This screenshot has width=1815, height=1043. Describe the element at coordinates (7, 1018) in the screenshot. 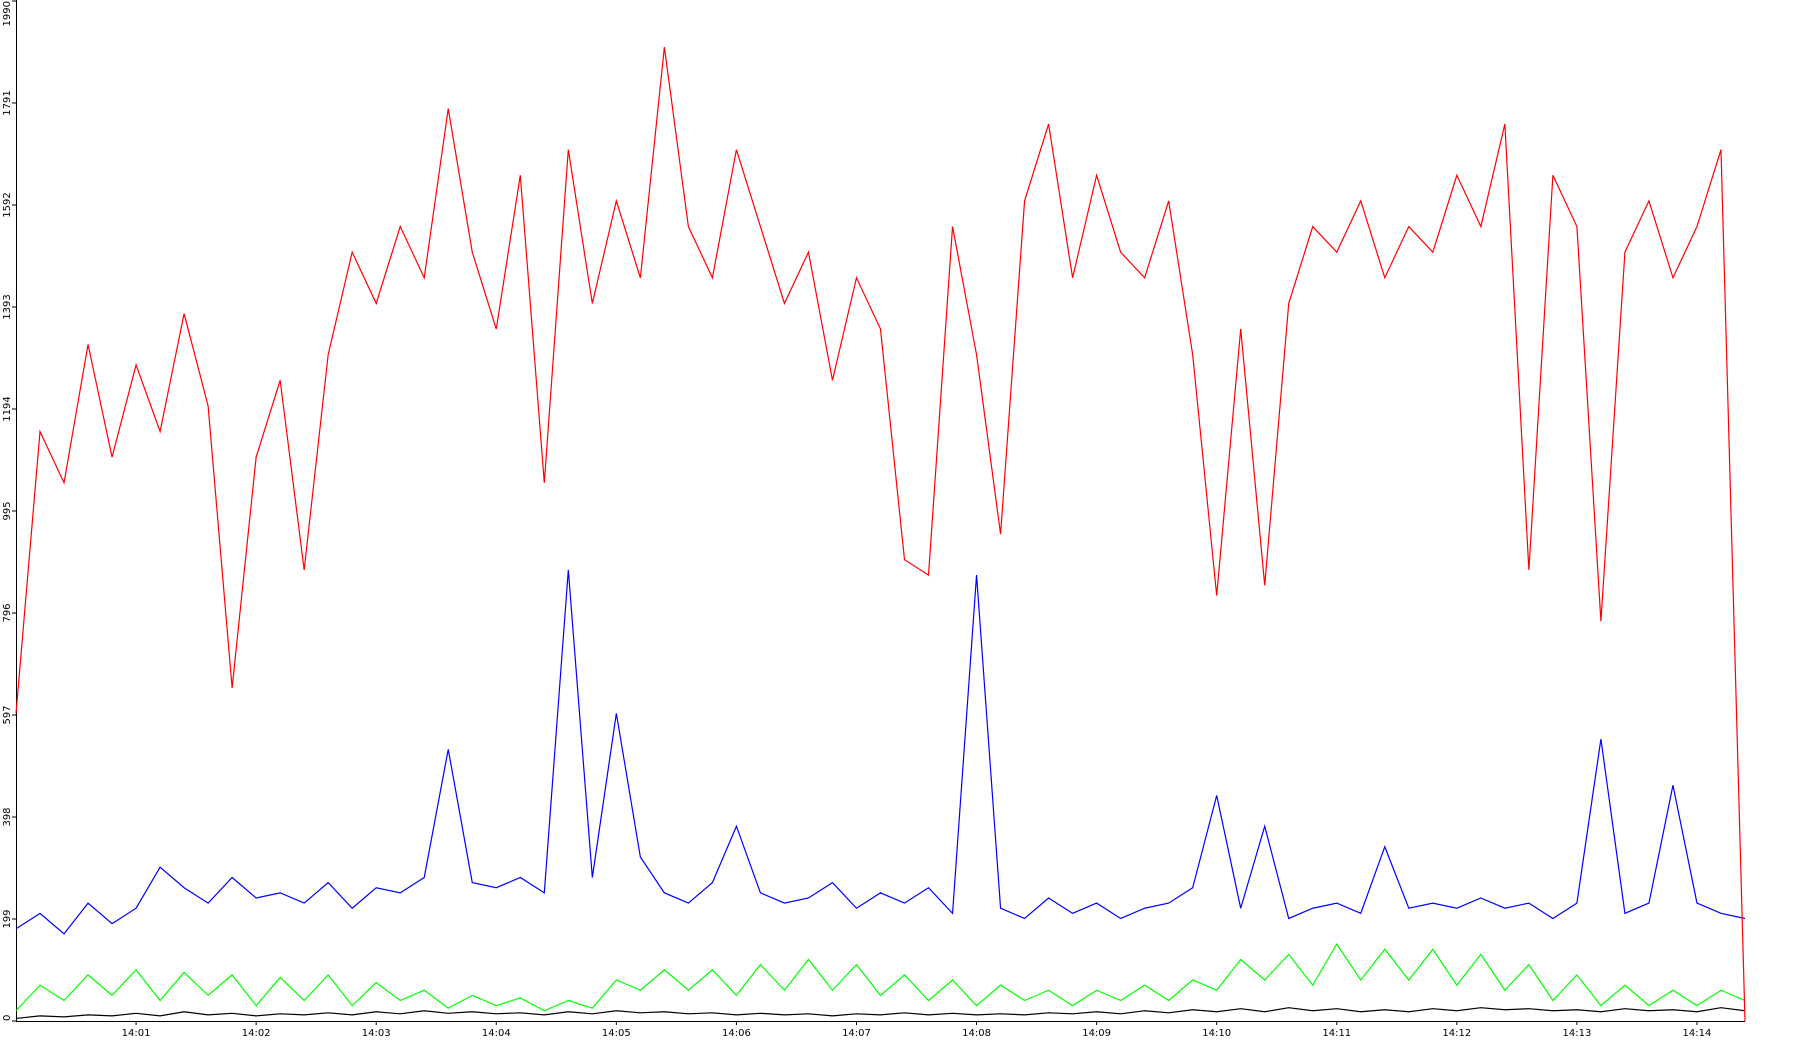

I see `y-tick-label: 0` at that location.